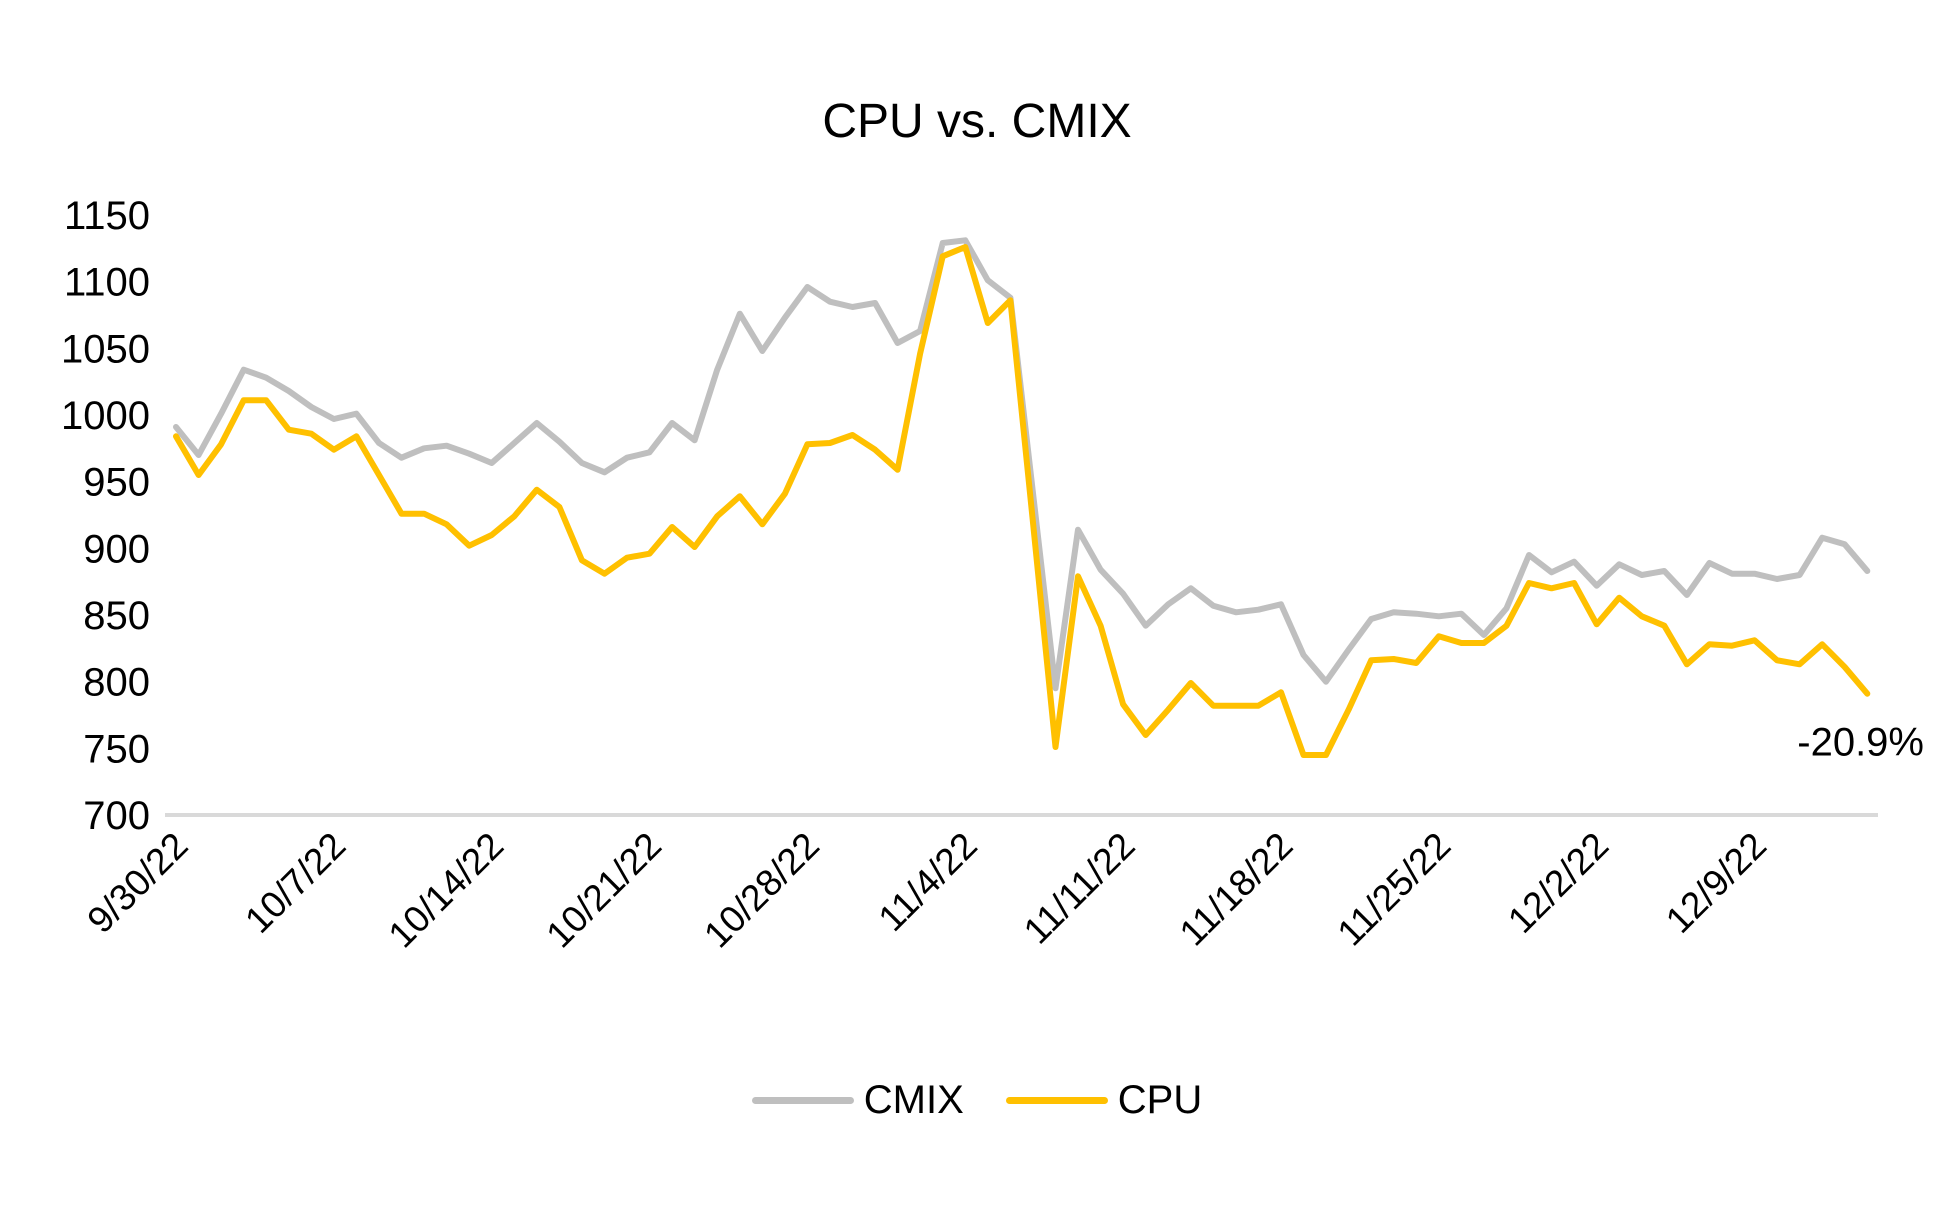 This screenshot has width=1954, height=1221. What do you see at coordinates (116, 683) in the screenshot?
I see `y-tick-label: 800` at bounding box center [116, 683].